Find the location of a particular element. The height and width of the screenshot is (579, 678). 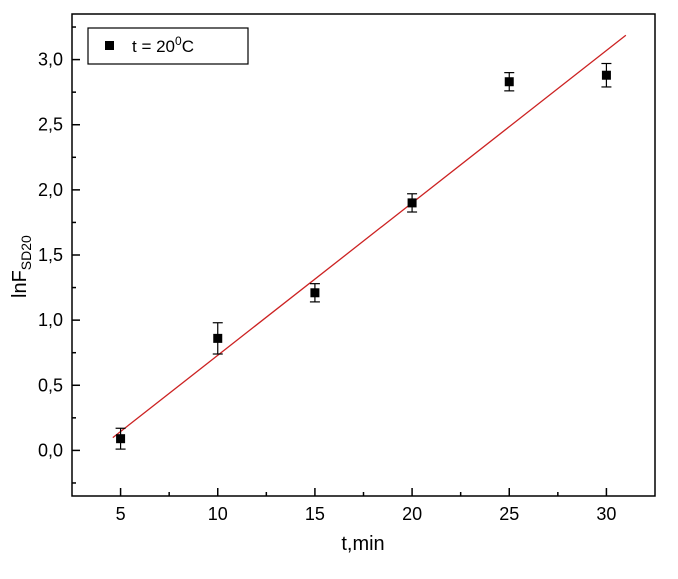

x-tick-label: 10 is located at coordinates (218, 514).